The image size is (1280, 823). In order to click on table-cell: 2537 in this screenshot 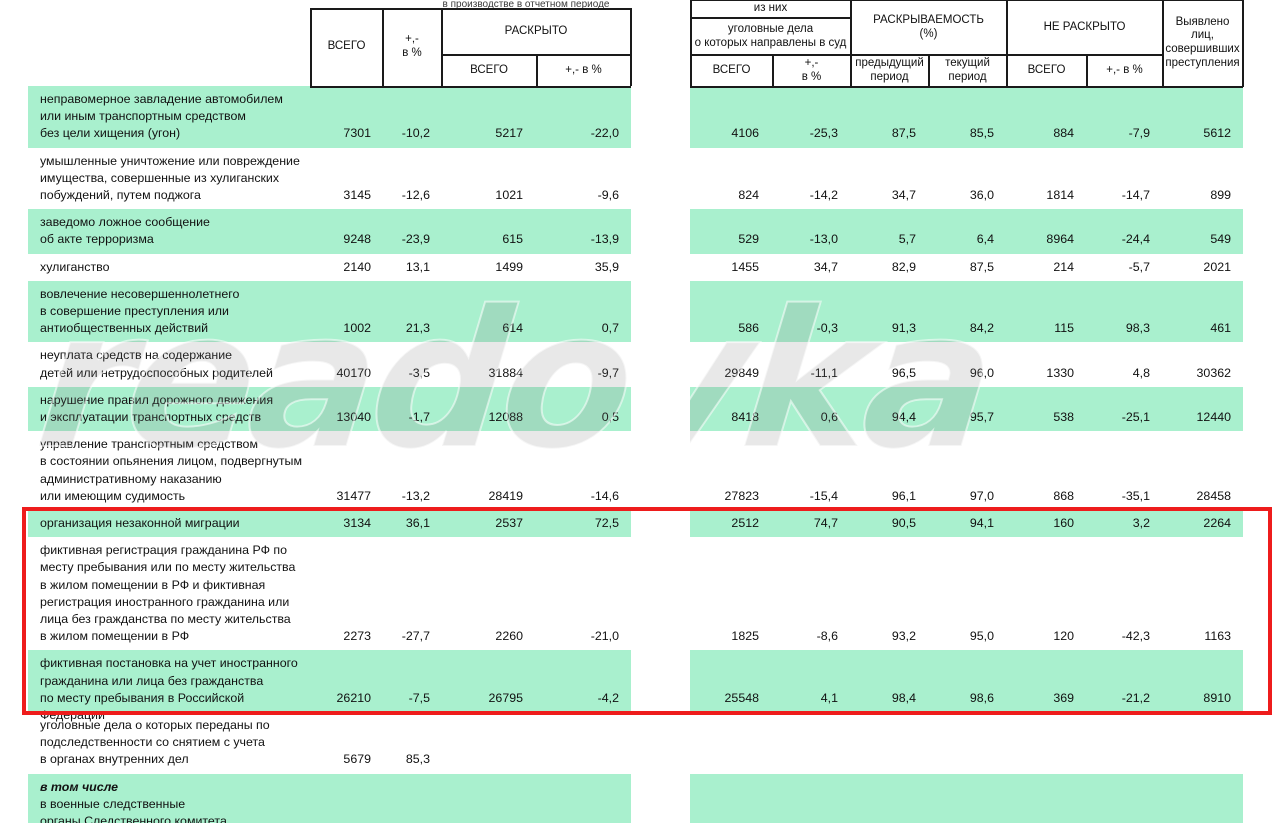, I will do `click(509, 522)`.